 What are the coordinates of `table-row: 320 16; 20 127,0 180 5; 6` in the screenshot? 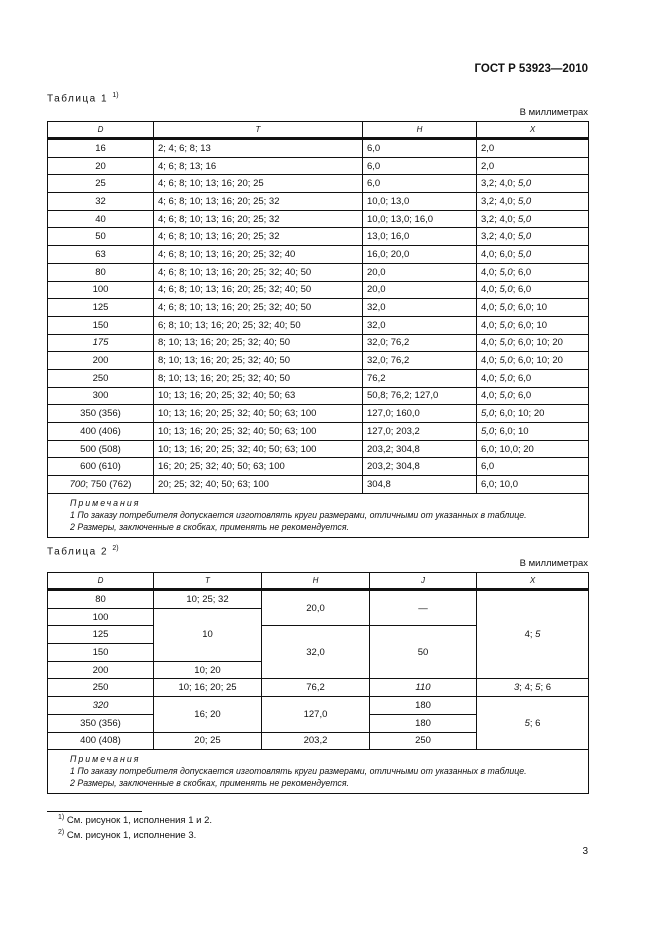 It's located at (318, 723).